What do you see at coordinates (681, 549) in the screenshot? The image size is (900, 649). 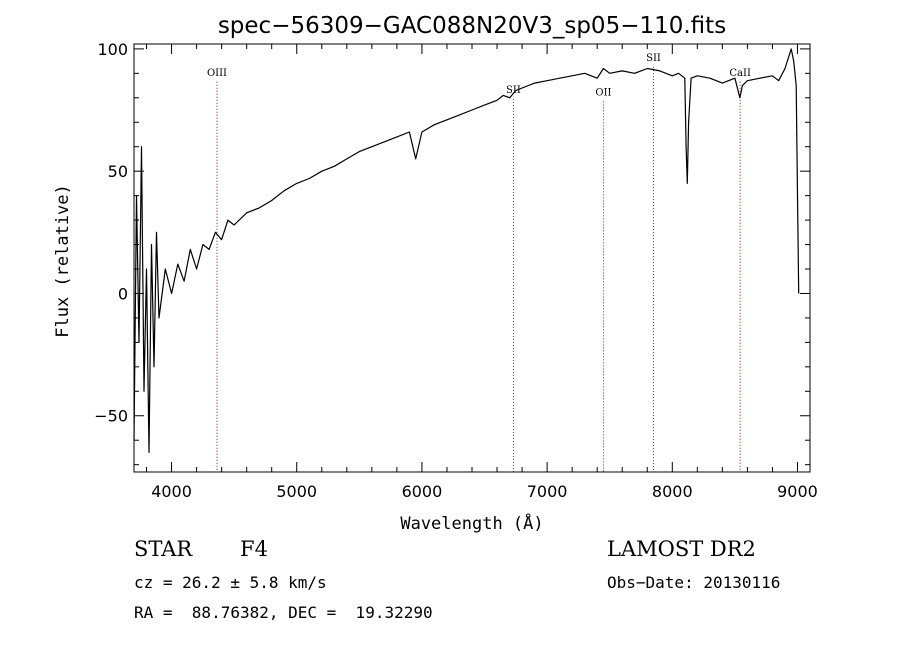 I see `survey-label: LAMOST DR2` at bounding box center [681, 549].